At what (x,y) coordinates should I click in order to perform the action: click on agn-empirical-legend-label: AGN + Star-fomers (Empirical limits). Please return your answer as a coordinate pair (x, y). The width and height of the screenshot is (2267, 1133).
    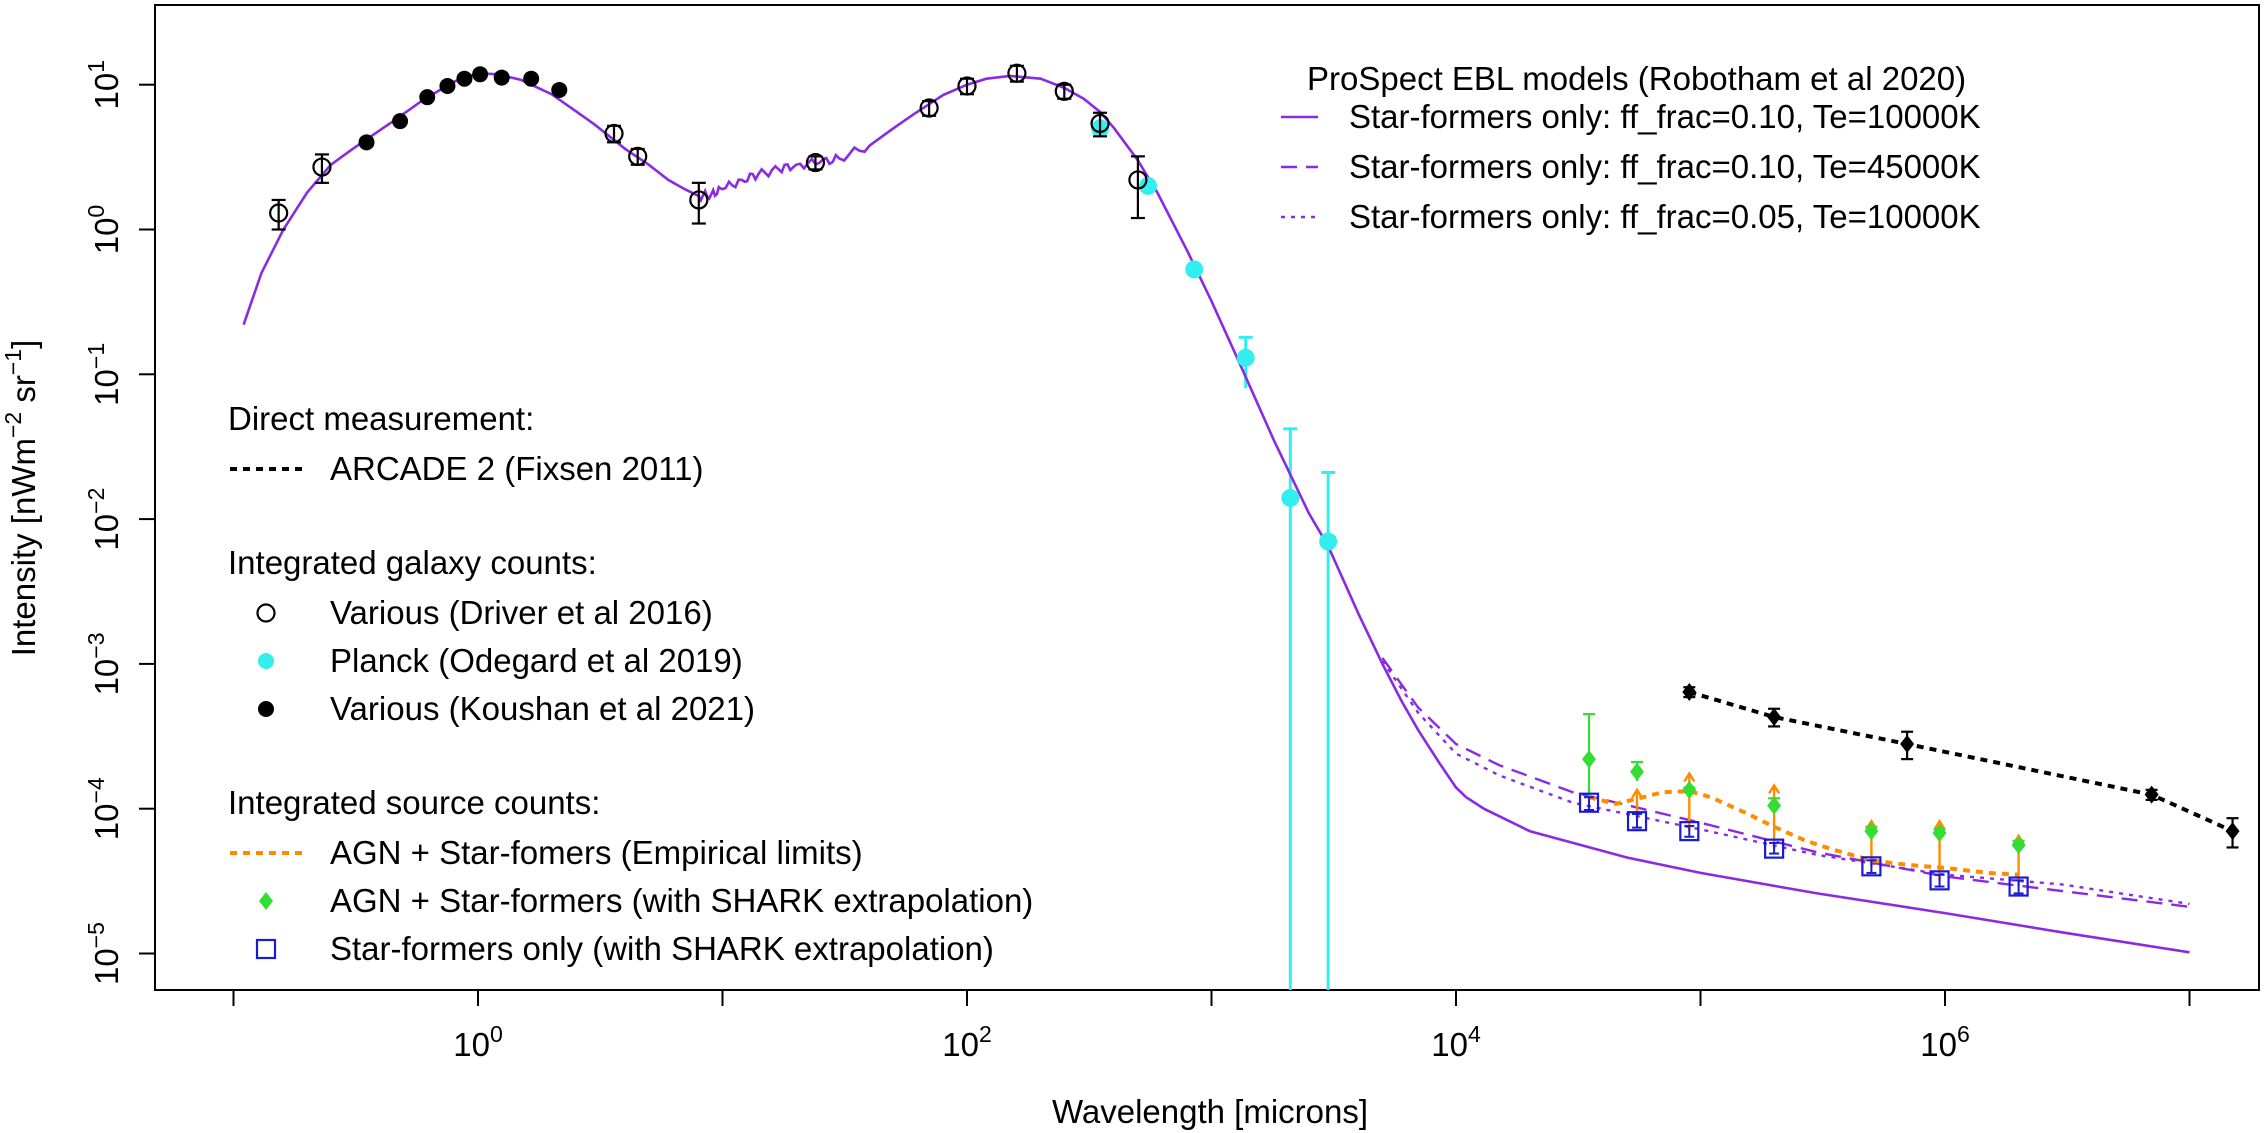
    Looking at the image, I should click on (596, 852).